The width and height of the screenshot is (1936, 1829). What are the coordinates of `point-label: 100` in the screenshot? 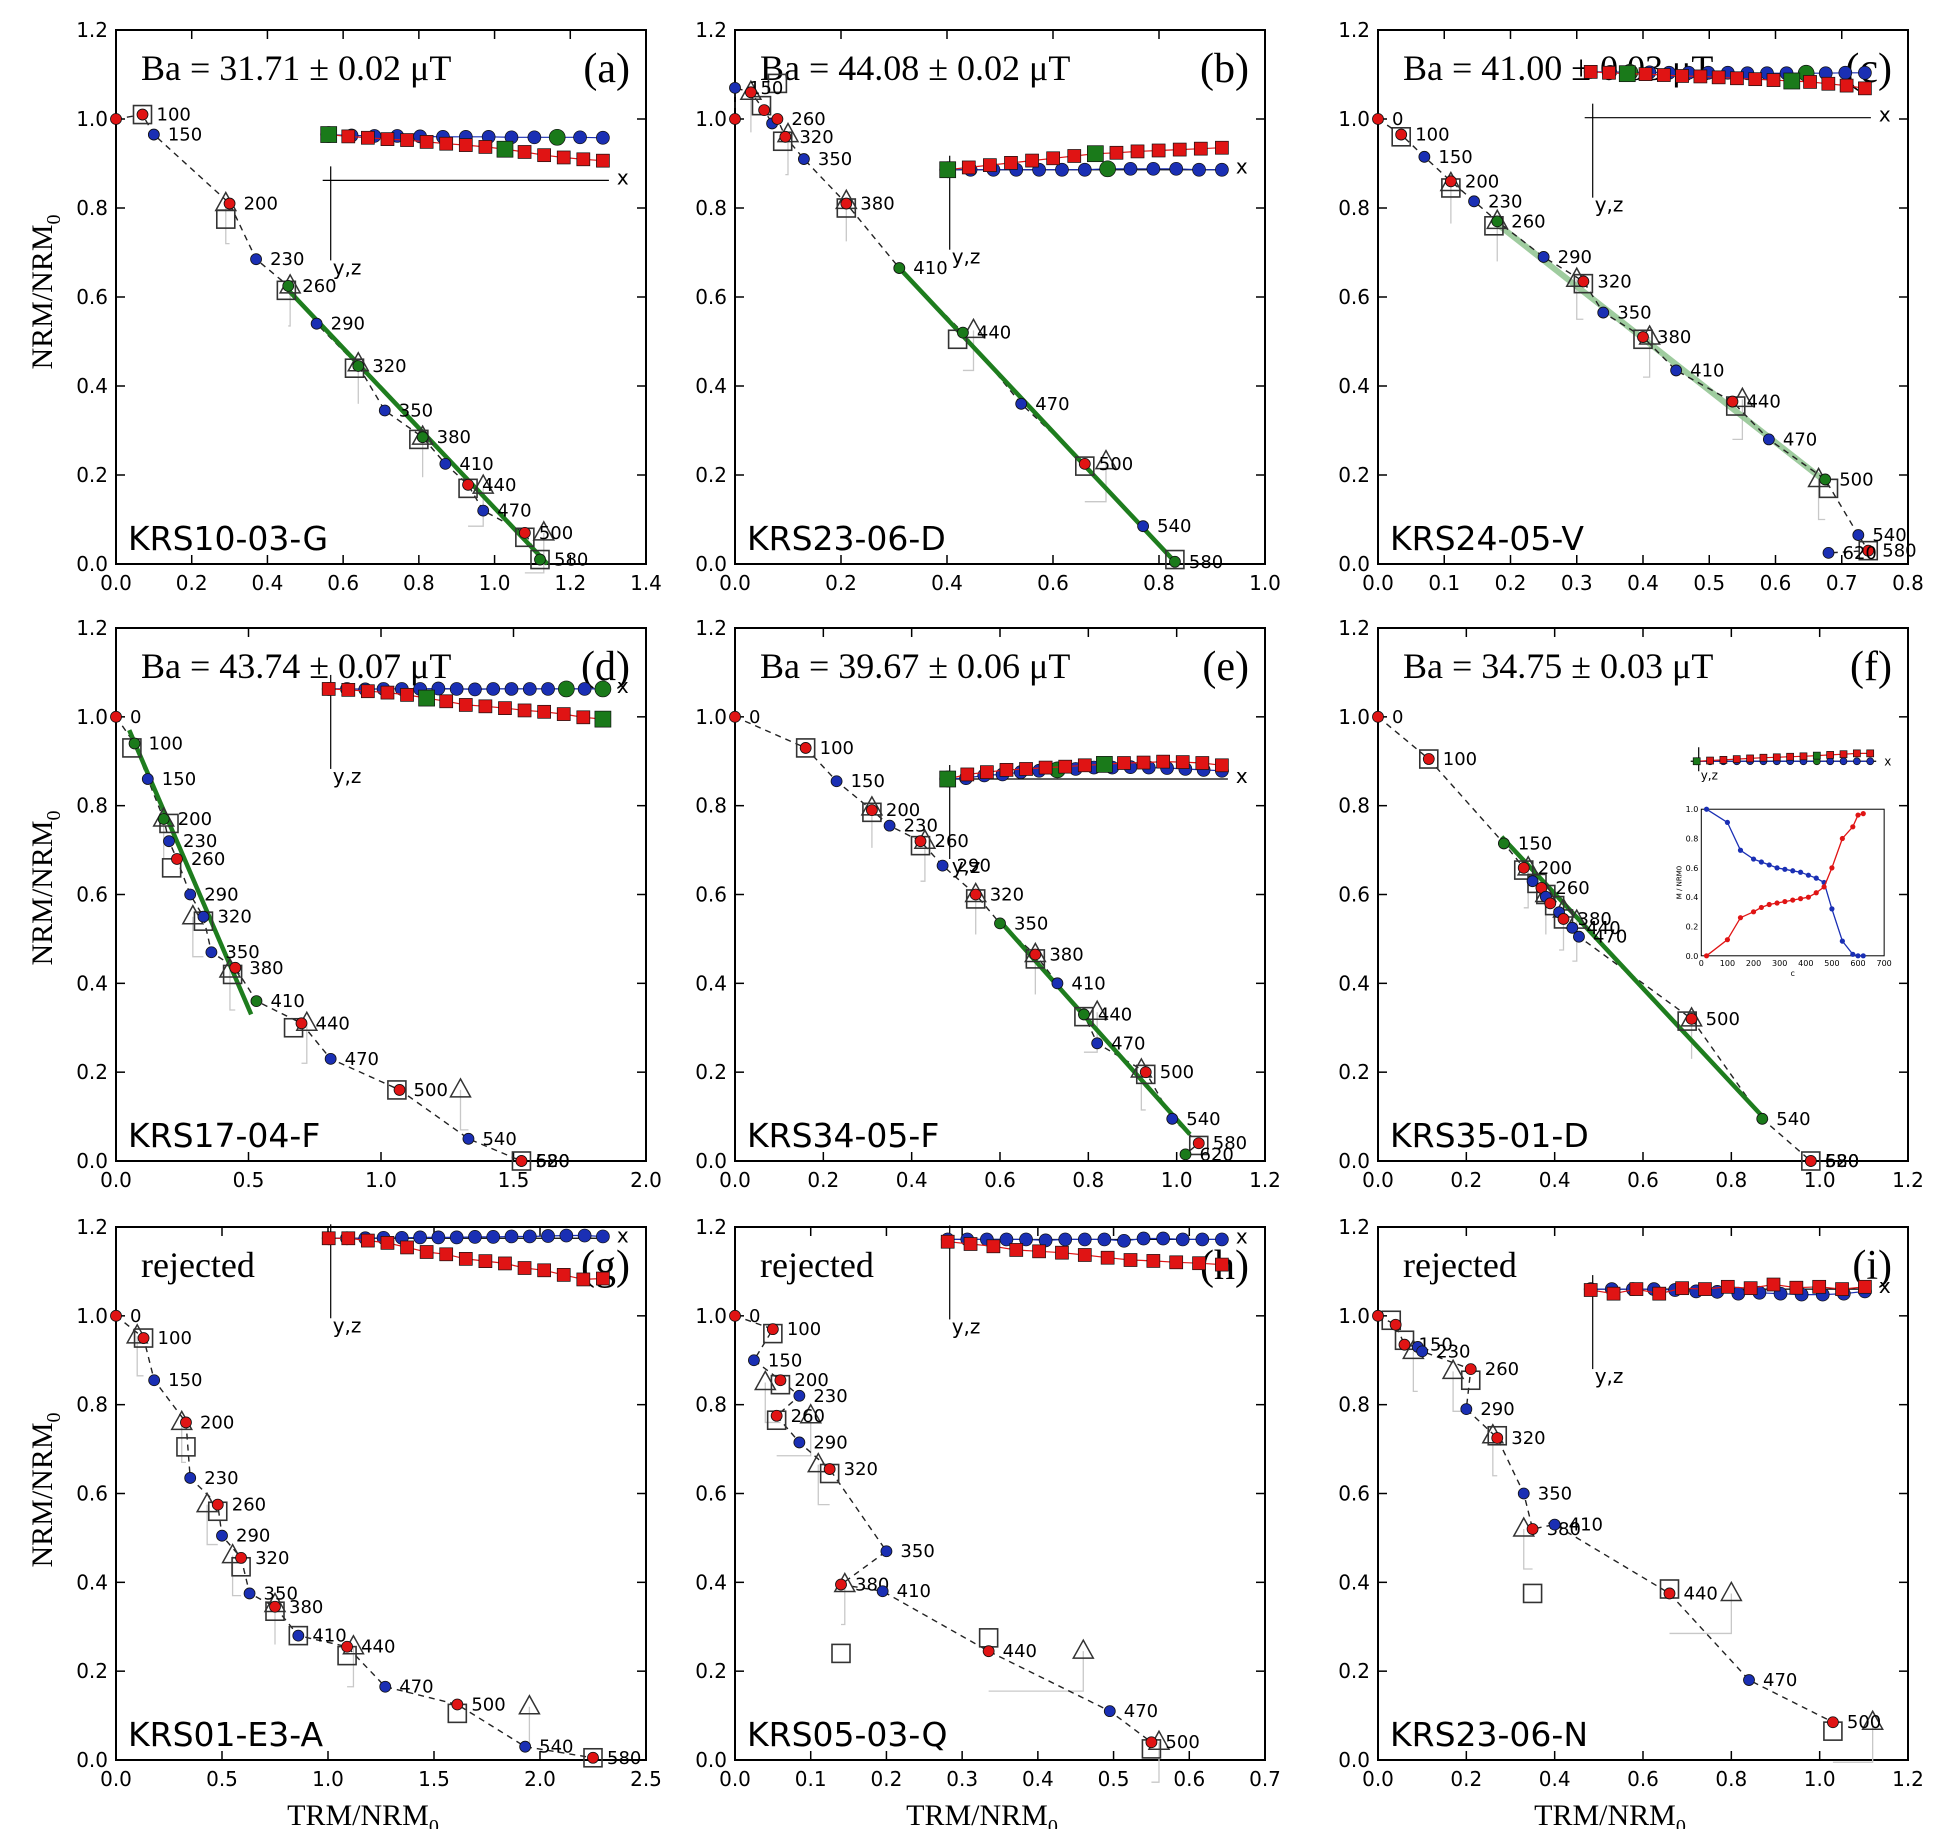 It's located at (837, 748).